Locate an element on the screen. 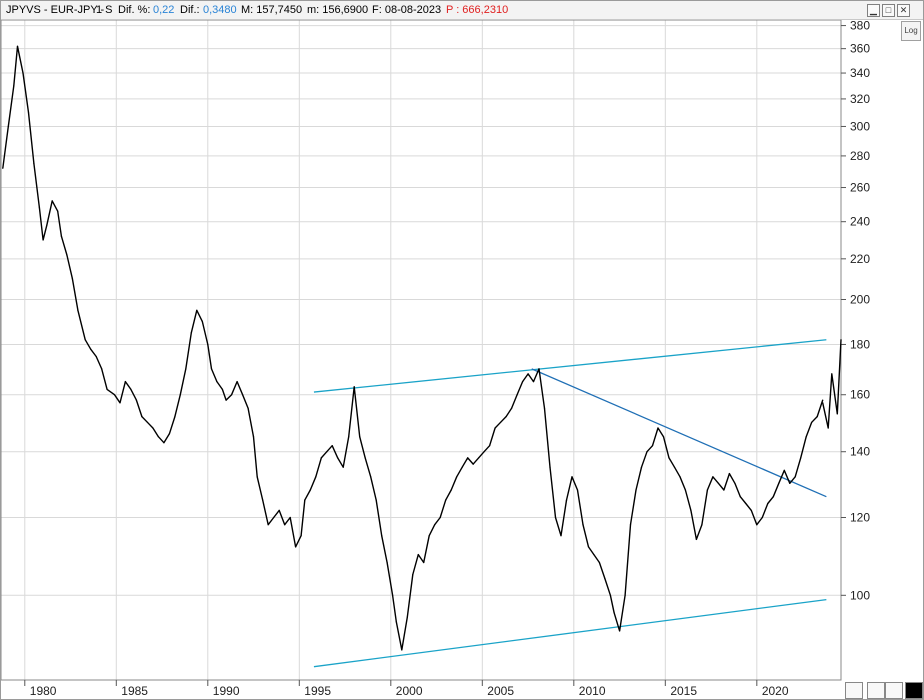 Image resolution: width=924 pixels, height=700 pixels. dif-pct-label: Dif. %: is located at coordinates (134, 10).